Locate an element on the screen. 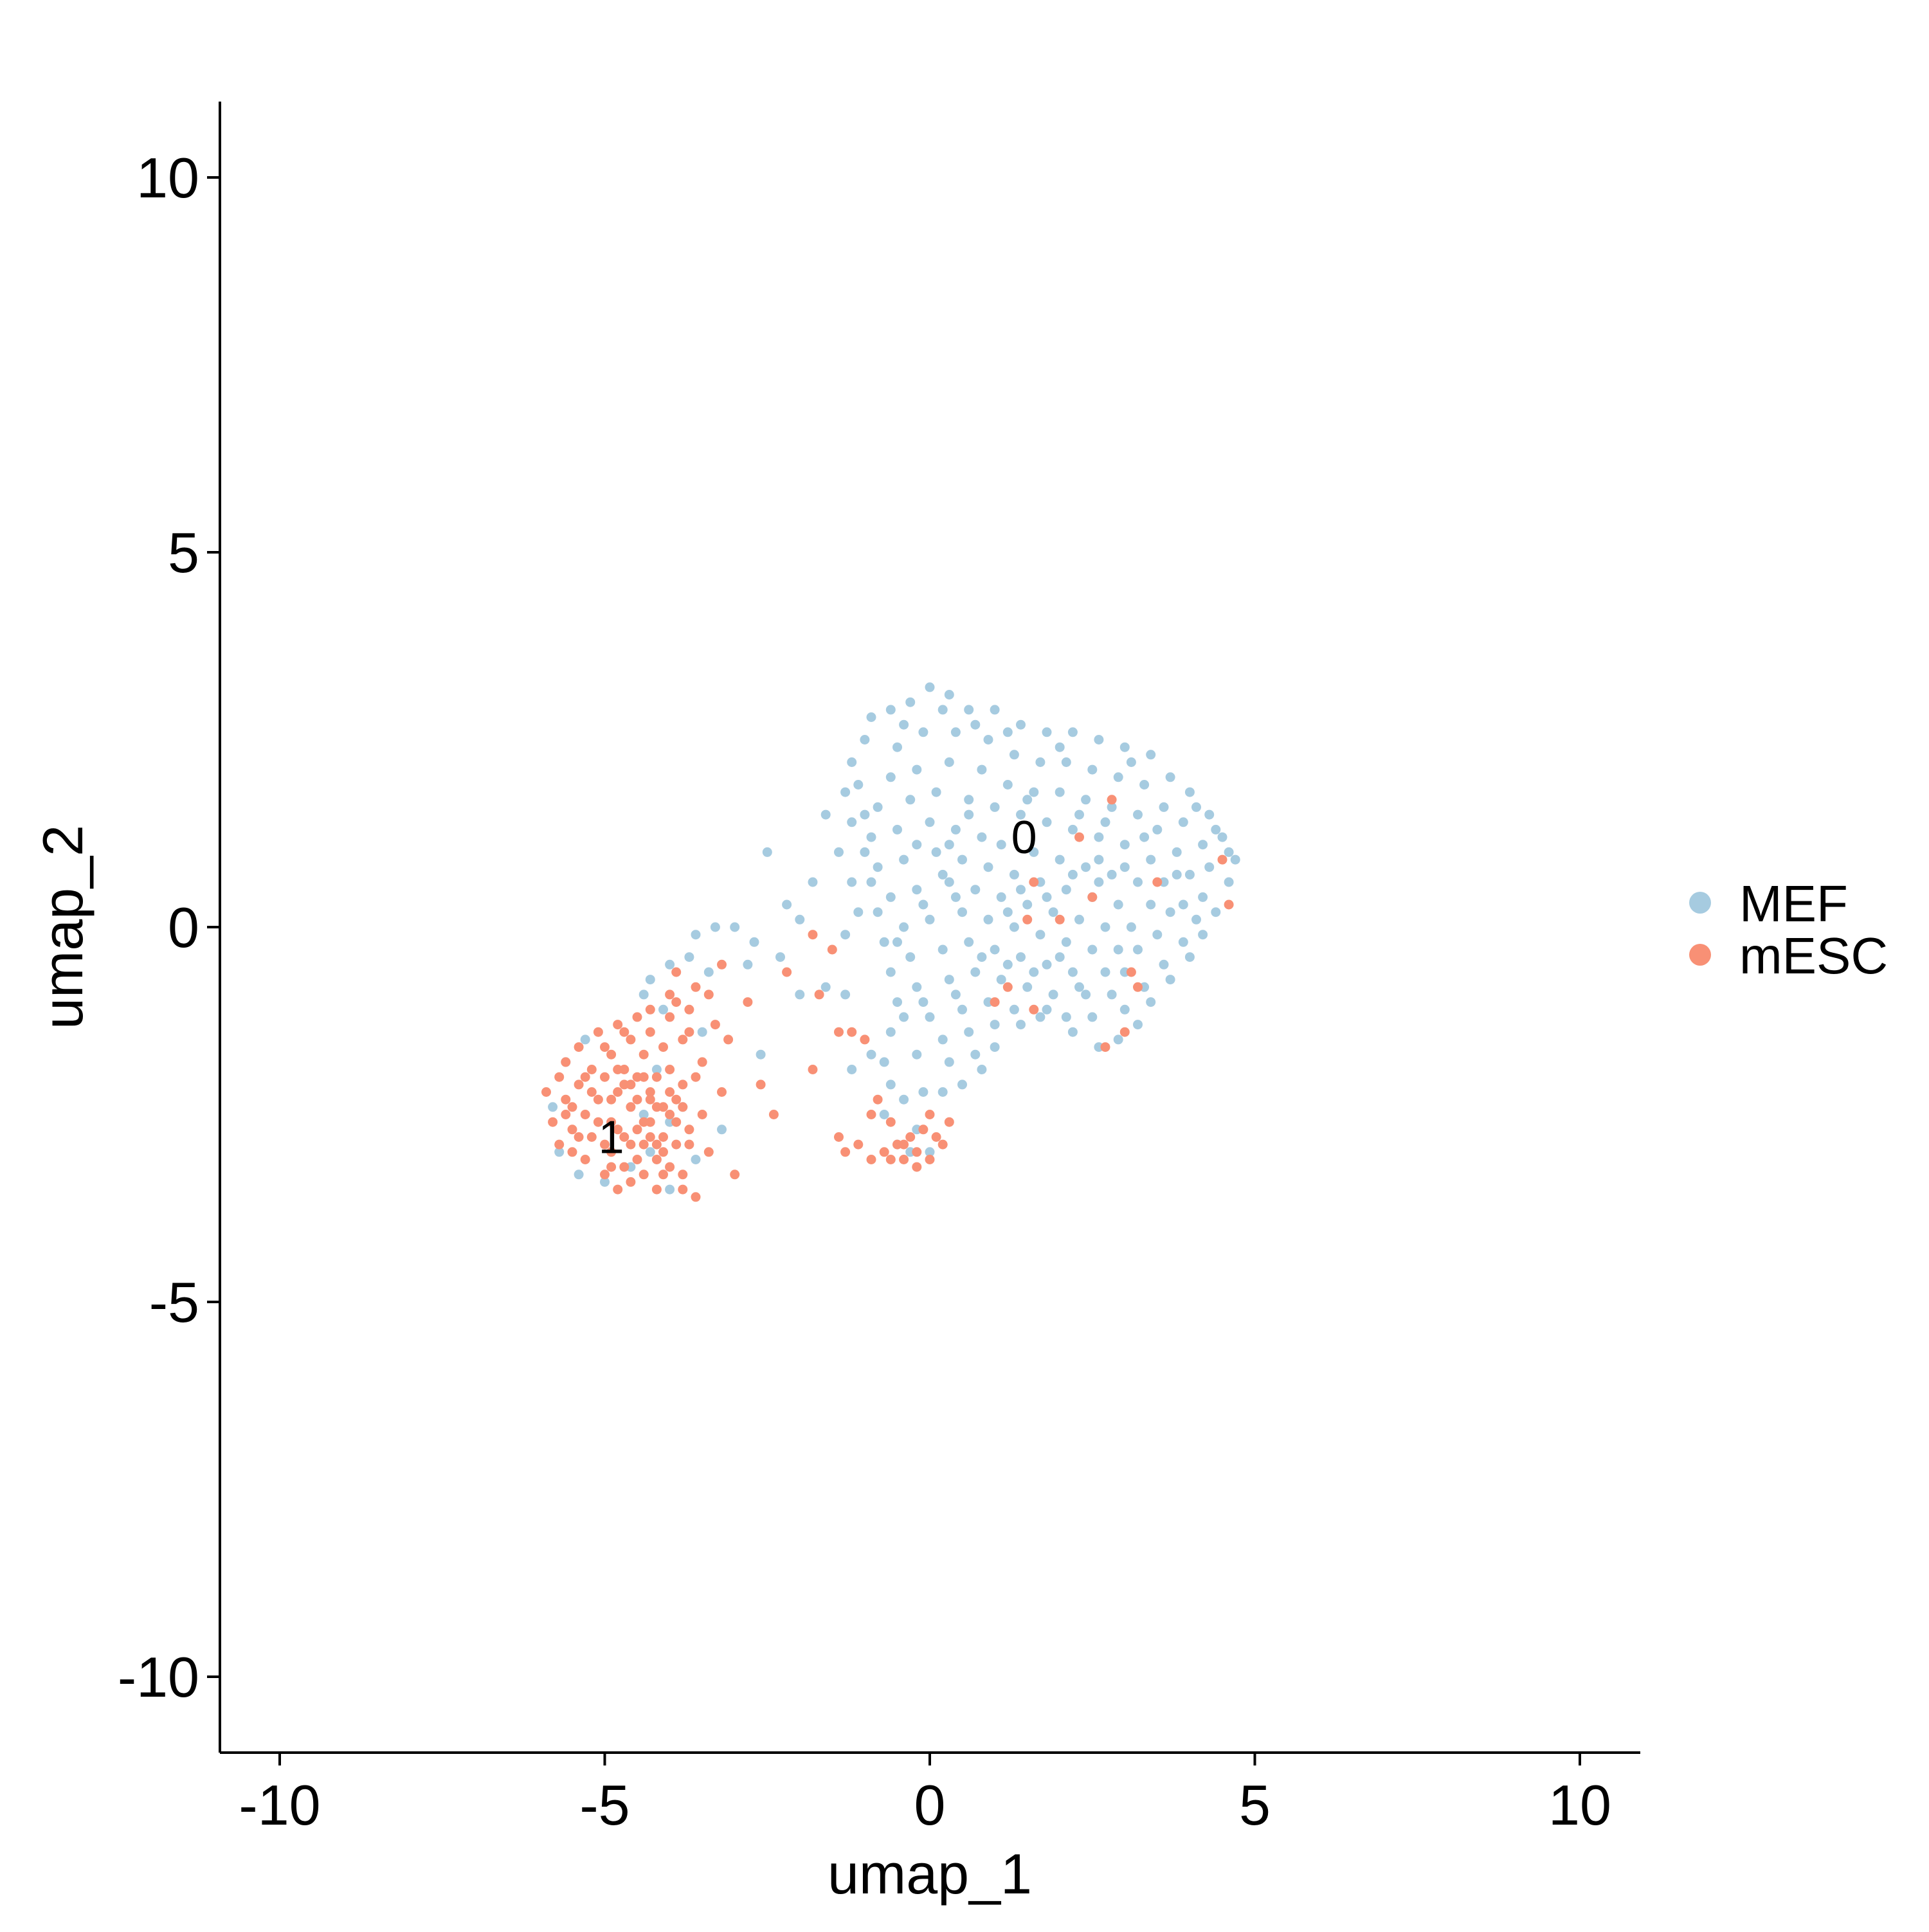  legend-label-mef: MEF is located at coordinates (1794, 903).